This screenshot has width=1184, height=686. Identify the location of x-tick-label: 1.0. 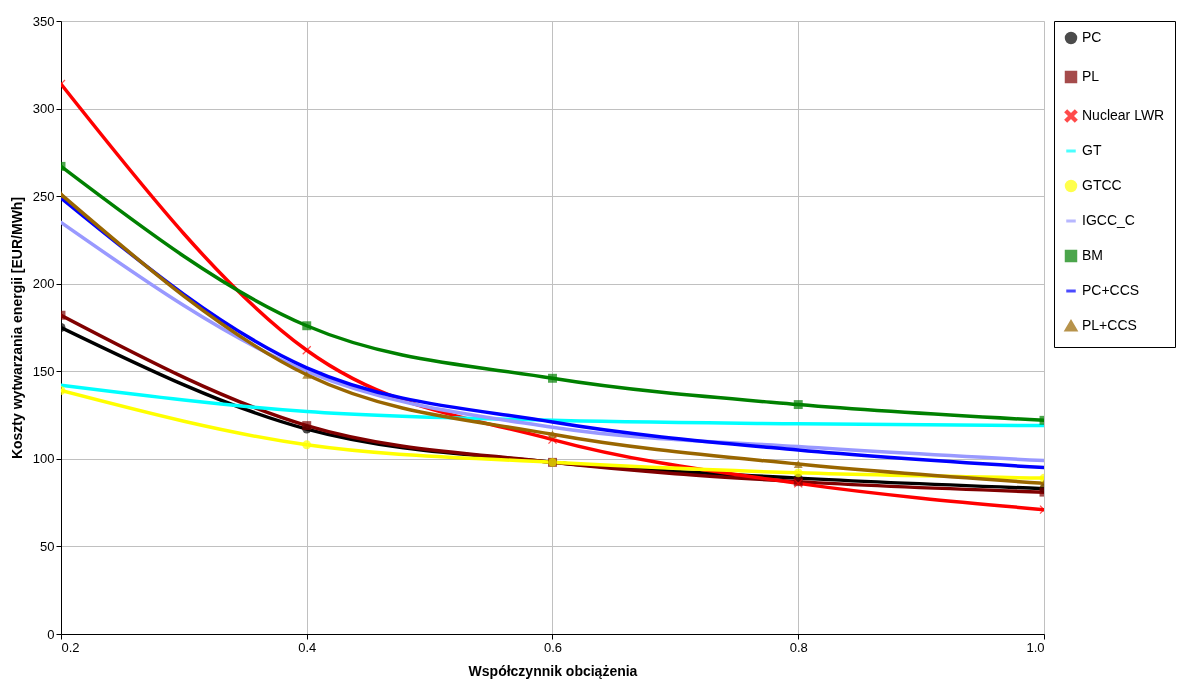
(1035, 647).